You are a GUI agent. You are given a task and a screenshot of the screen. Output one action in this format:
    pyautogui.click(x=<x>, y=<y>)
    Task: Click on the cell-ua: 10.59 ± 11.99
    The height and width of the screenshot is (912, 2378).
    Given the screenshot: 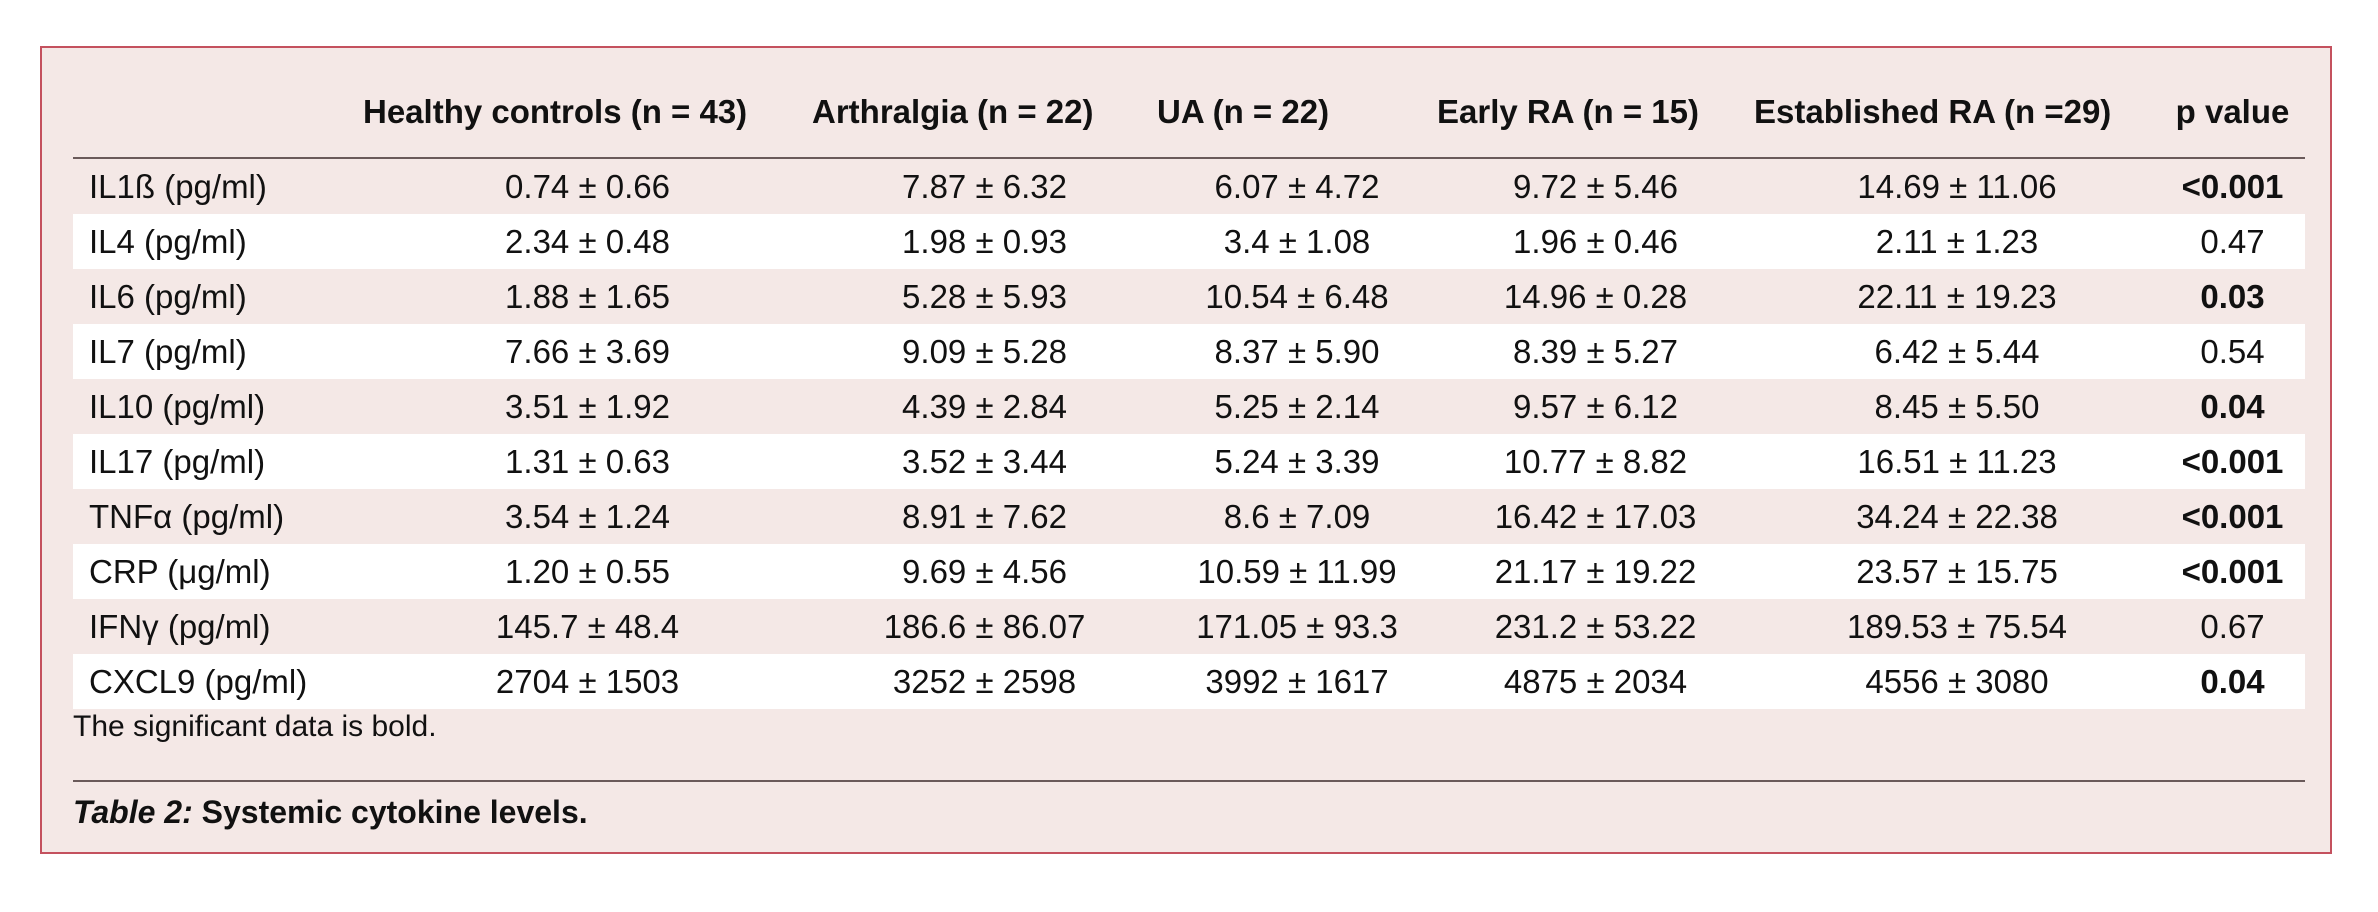 What is the action you would take?
    pyautogui.click(x=1297, y=571)
    